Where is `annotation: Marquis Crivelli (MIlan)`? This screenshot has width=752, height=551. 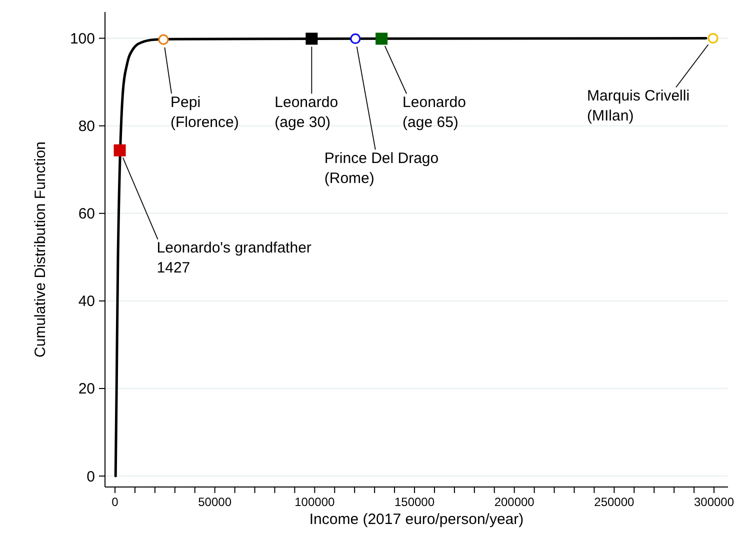 annotation: Marquis Crivelli (MIlan) is located at coordinates (638, 106).